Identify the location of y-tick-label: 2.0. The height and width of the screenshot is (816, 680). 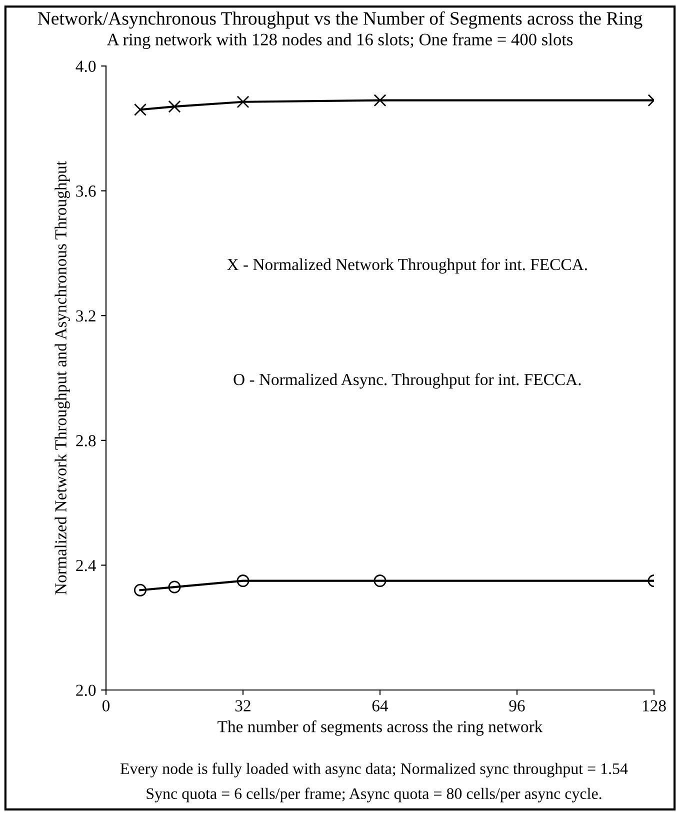
(86, 690).